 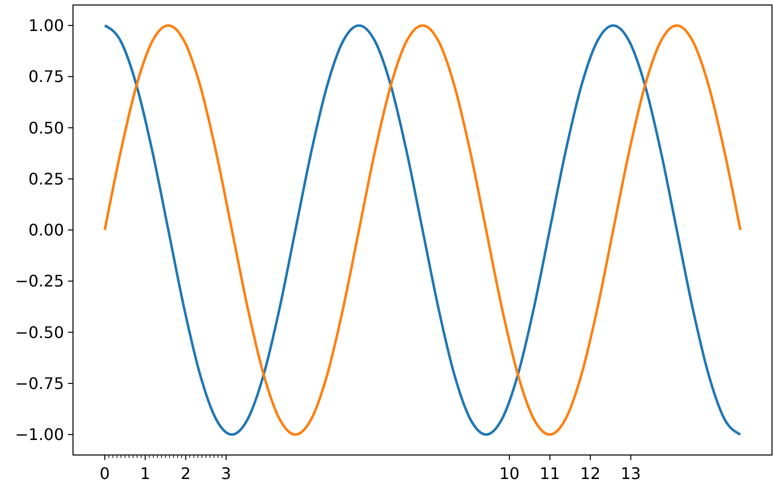 I want to click on y-tick-label: 1.00, so click(x=46, y=26).